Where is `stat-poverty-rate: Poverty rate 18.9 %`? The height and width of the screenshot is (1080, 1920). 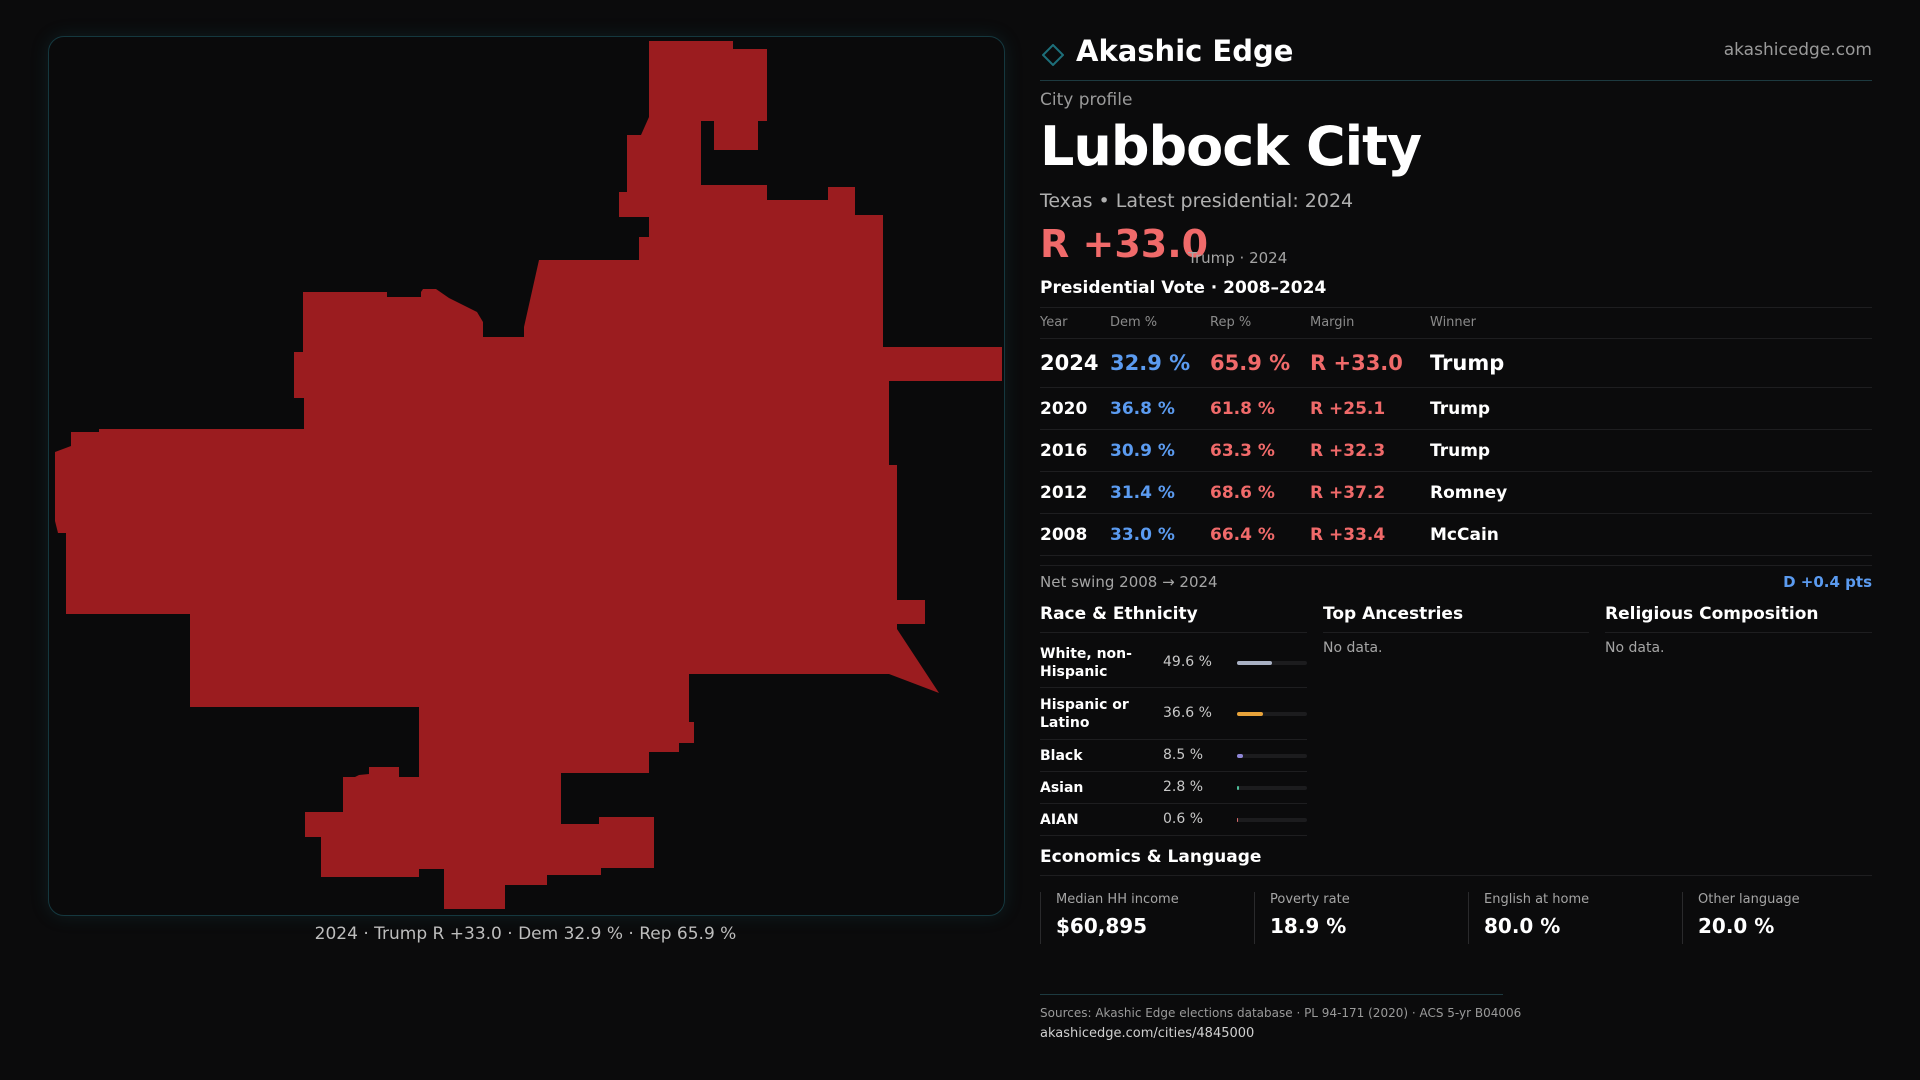
stat-poverty-rate: Poverty rate 18.9 % is located at coordinates (1361, 918).